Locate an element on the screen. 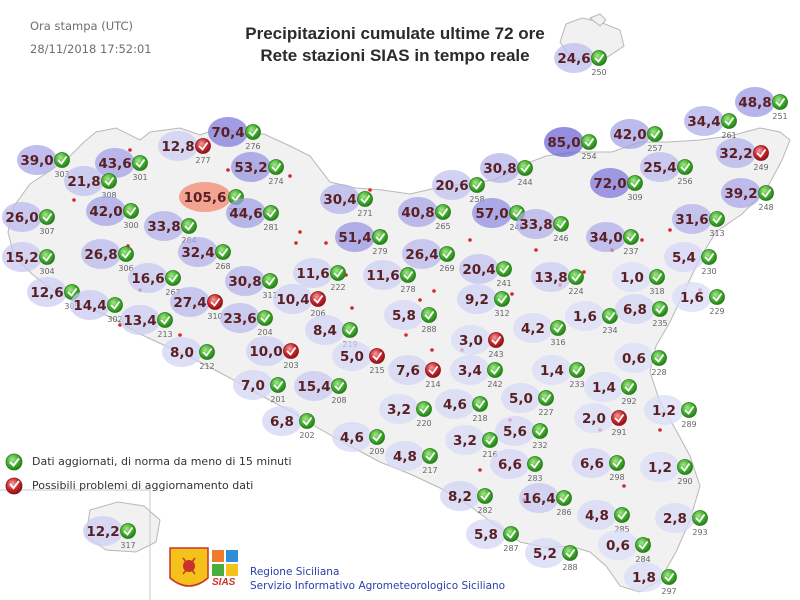 The width and height of the screenshot is (800, 600). rain-value: 6,8 is located at coordinates (635, 310).